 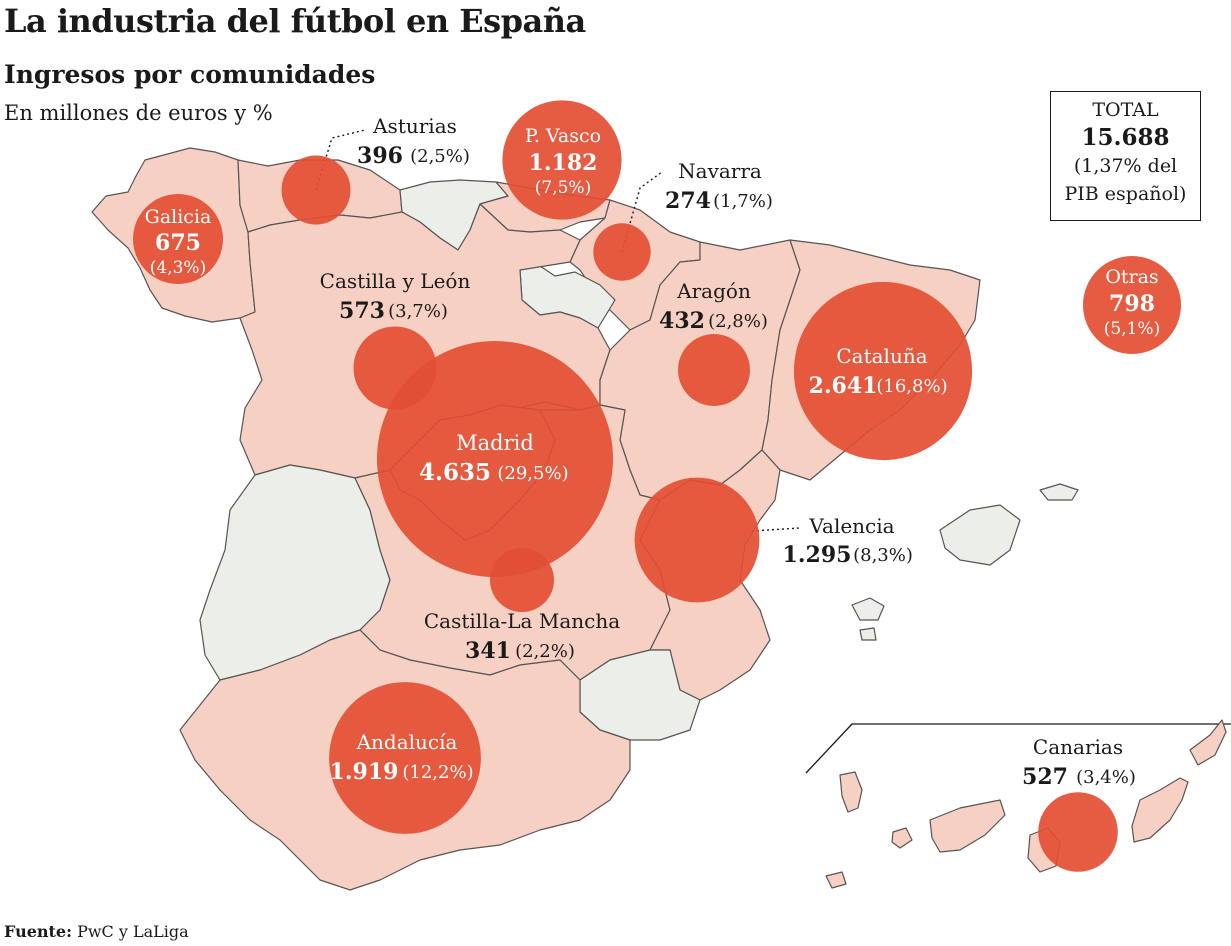 I want to click on label-andalucia-name: Andalucía, so click(x=407, y=742).